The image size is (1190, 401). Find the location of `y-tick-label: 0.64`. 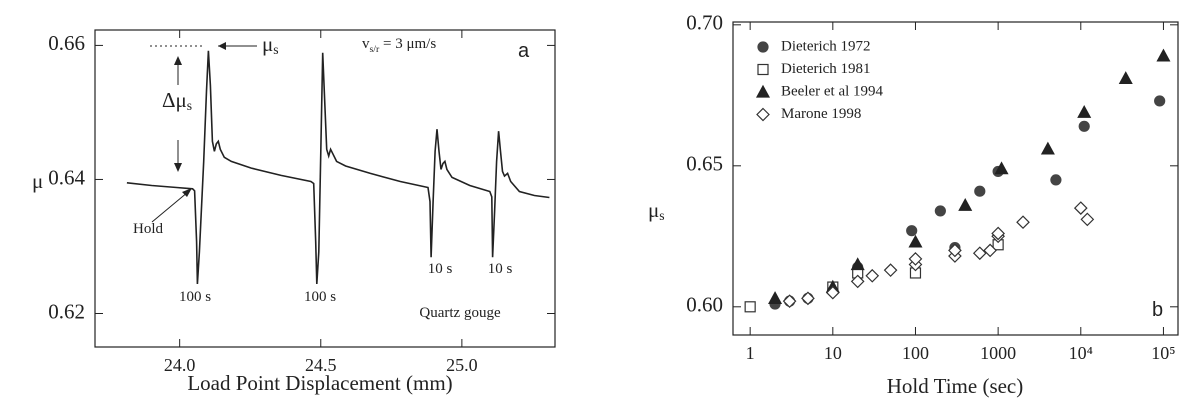

y-tick-label: 0.64 is located at coordinates (66, 177).